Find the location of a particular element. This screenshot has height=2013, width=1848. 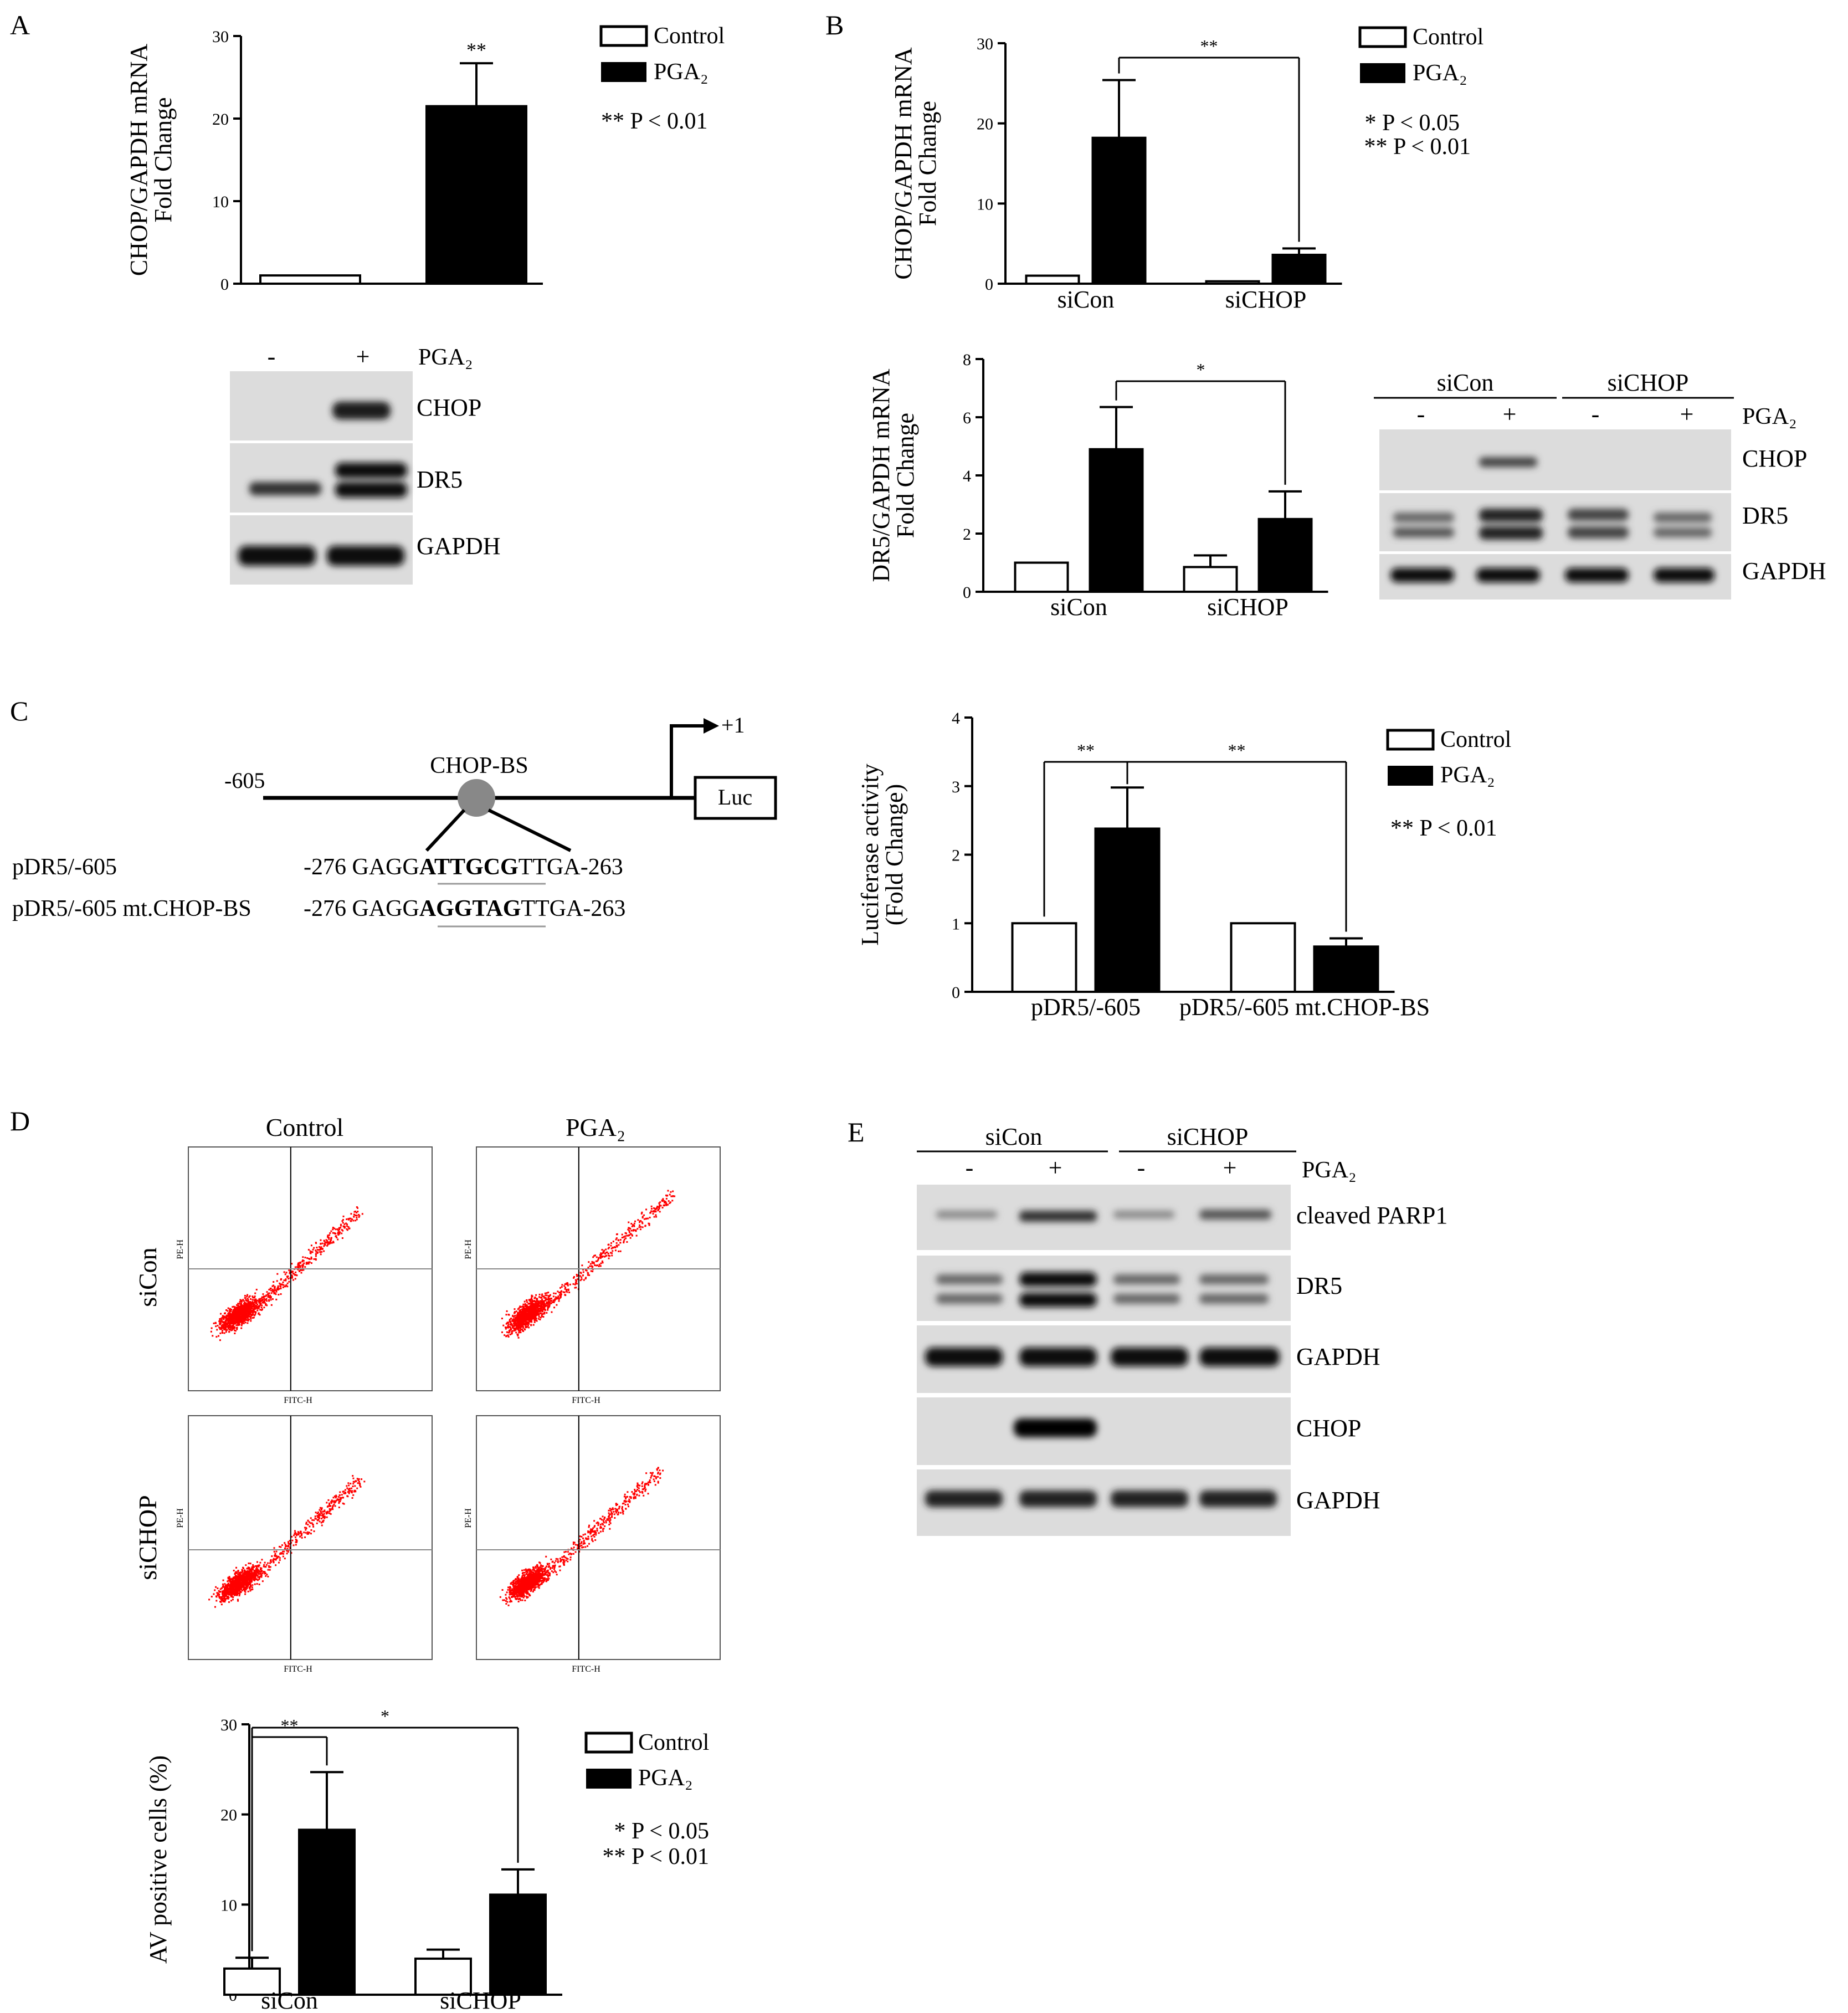

flow-column-label: PGA₂ is located at coordinates (596, 1127).